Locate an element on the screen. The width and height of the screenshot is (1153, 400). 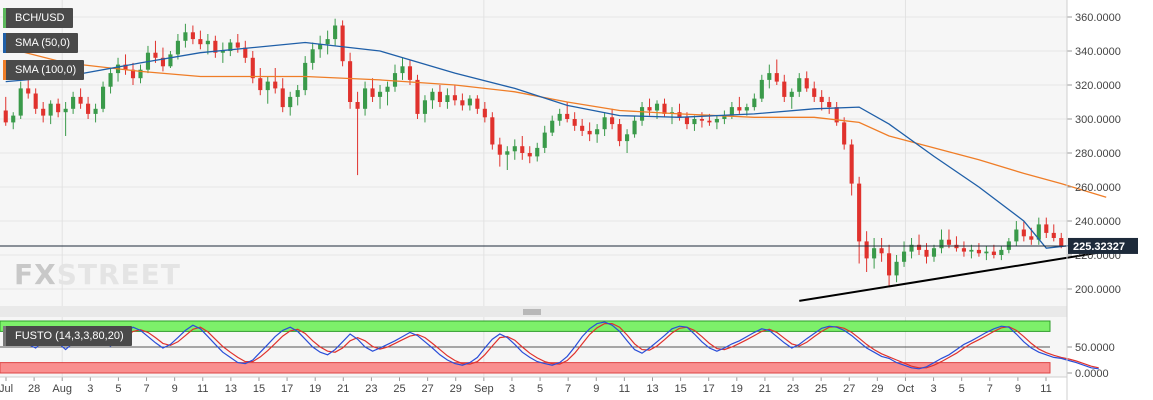
fxstreet-logo: FXSTREET is located at coordinates (97, 274).